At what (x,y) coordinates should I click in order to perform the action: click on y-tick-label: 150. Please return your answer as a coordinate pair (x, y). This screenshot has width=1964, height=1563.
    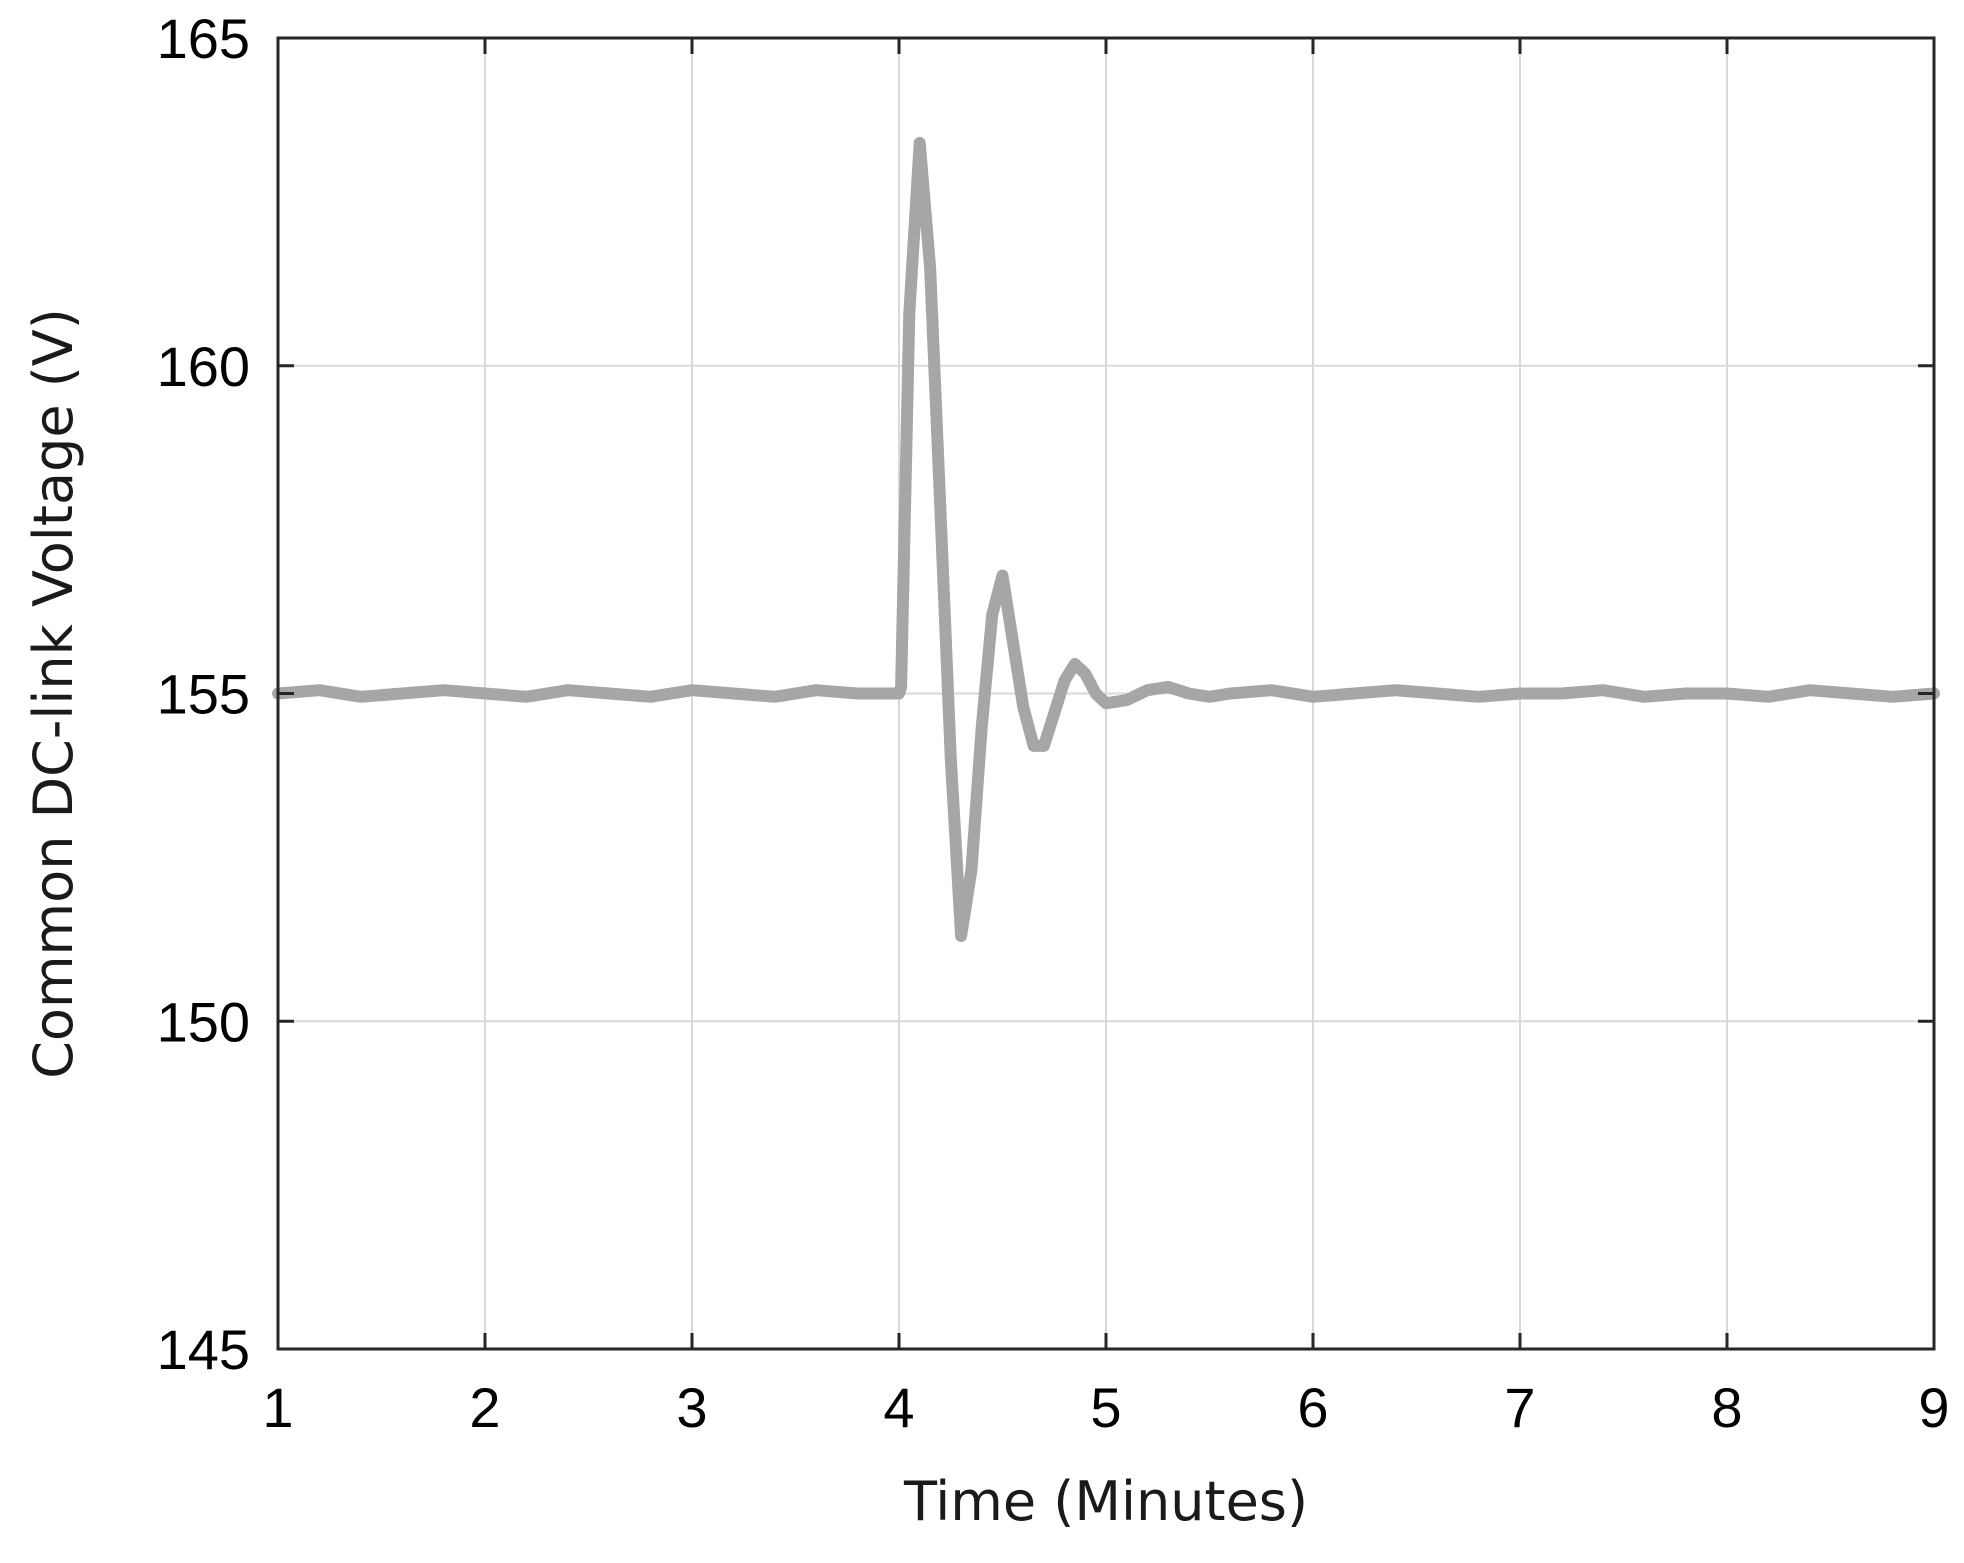
    Looking at the image, I should click on (203, 1021).